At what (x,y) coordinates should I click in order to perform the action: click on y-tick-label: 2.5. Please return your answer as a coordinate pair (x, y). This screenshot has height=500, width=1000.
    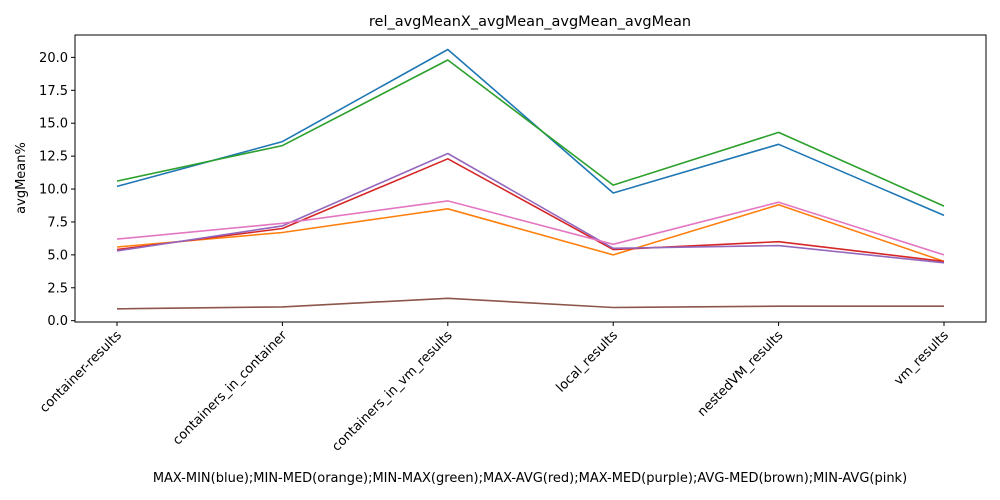
    Looking at the image, I should click on (57, 288).